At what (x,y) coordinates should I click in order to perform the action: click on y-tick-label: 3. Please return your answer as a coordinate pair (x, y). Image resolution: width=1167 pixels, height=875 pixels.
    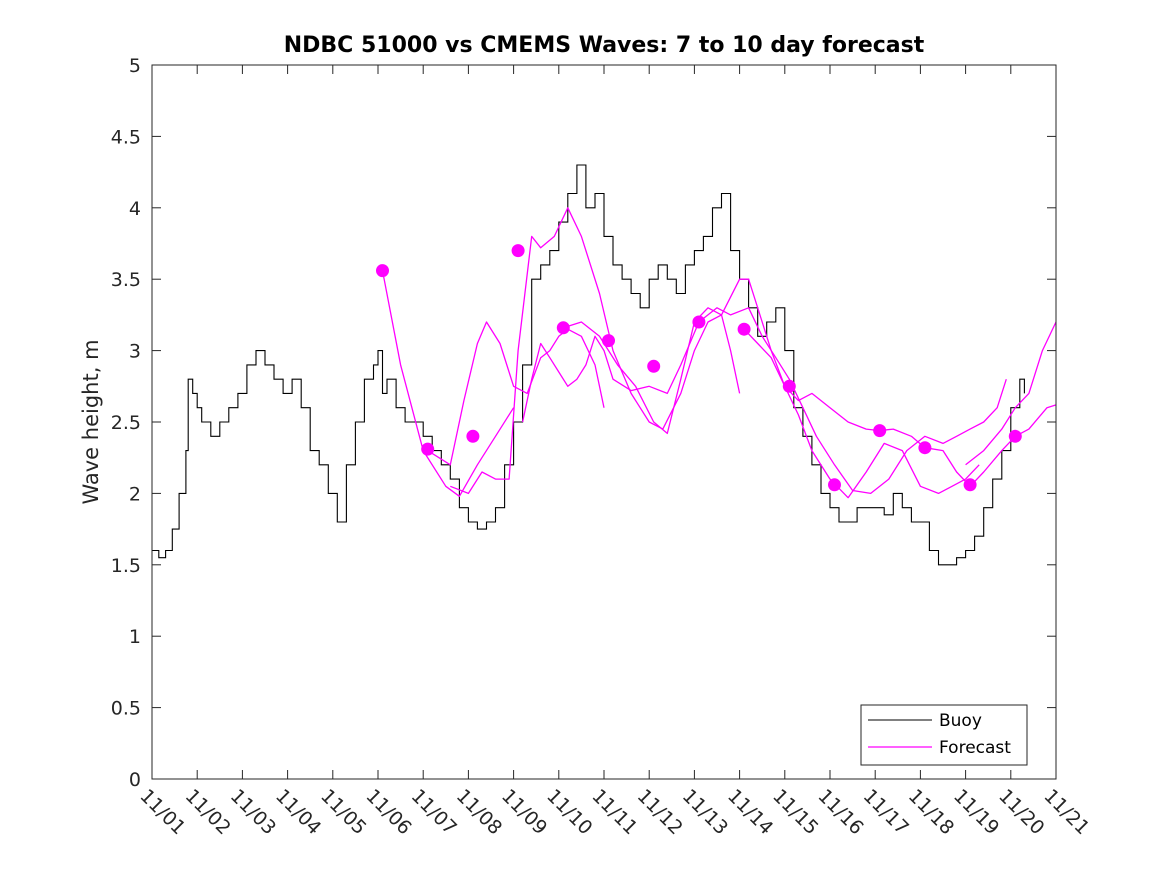
    Looking at the image, I should click on (135, 352).